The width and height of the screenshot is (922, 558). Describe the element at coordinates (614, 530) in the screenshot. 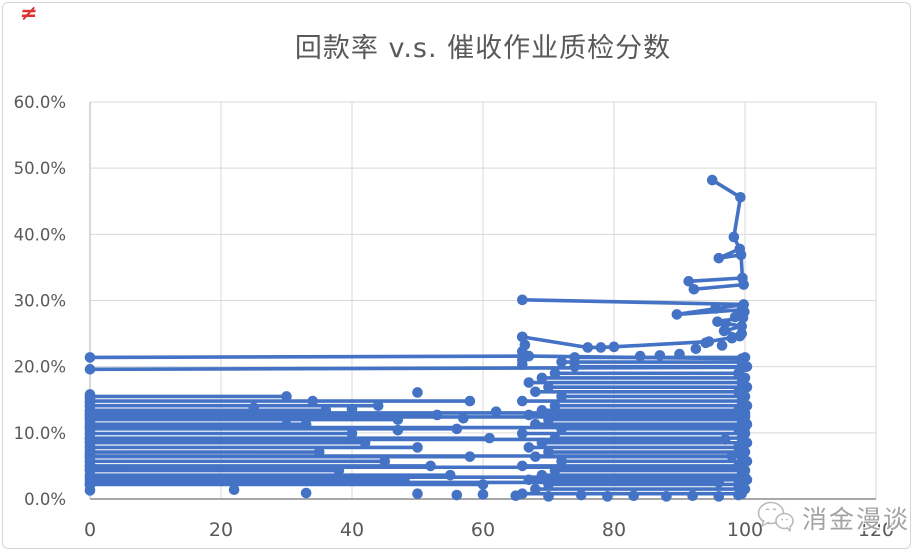

I see `x-tick-label: 80` at that location.